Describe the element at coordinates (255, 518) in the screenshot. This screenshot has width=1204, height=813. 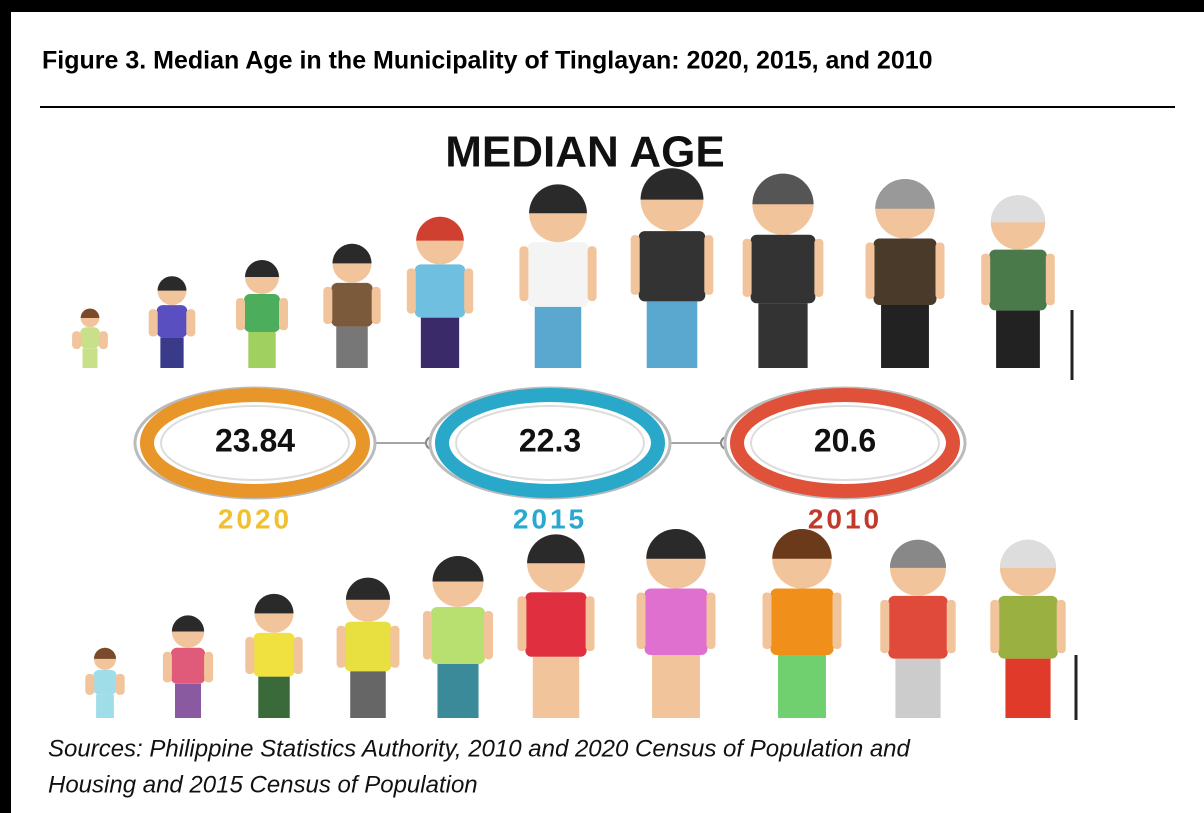
I see `year-label: 2020` at that location.